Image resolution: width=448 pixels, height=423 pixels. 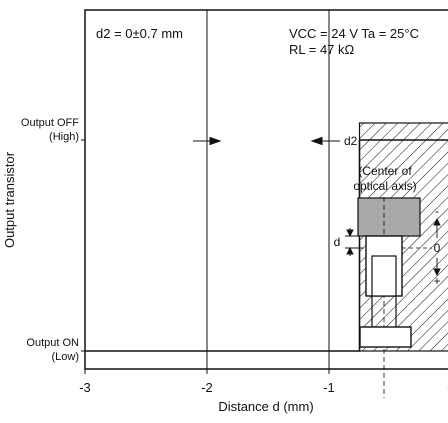 What do you see at coordinates (384, 186) in the screenshot?
I see `center-axis-label-2: optical axis)` at bounding box center [384, 186].